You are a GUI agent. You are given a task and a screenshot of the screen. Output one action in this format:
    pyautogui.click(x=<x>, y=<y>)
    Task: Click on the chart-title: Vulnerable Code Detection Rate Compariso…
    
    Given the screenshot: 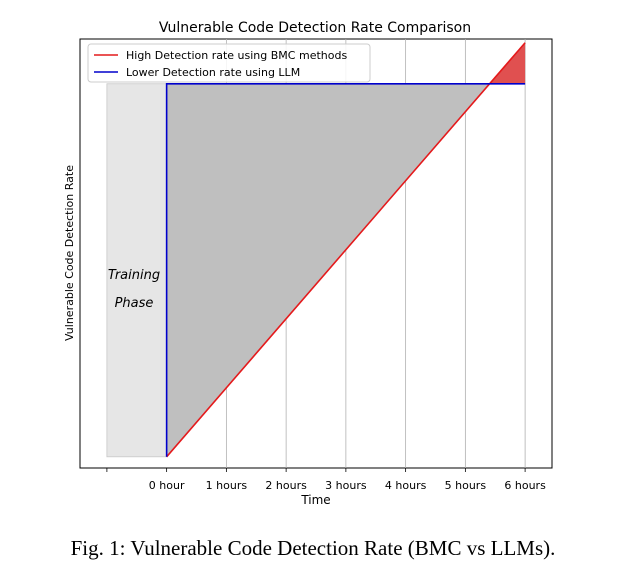 What is the action you would take?
    pyautogui.click(x=315, y=28)
    